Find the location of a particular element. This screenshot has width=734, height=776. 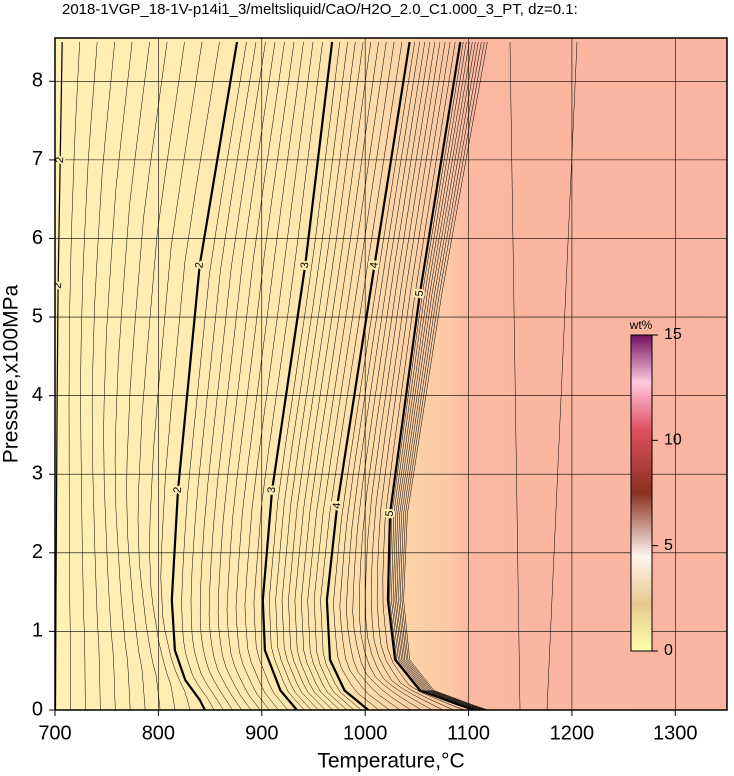

colorbar-tick-label: 15 is located at coordinates (673, 334).